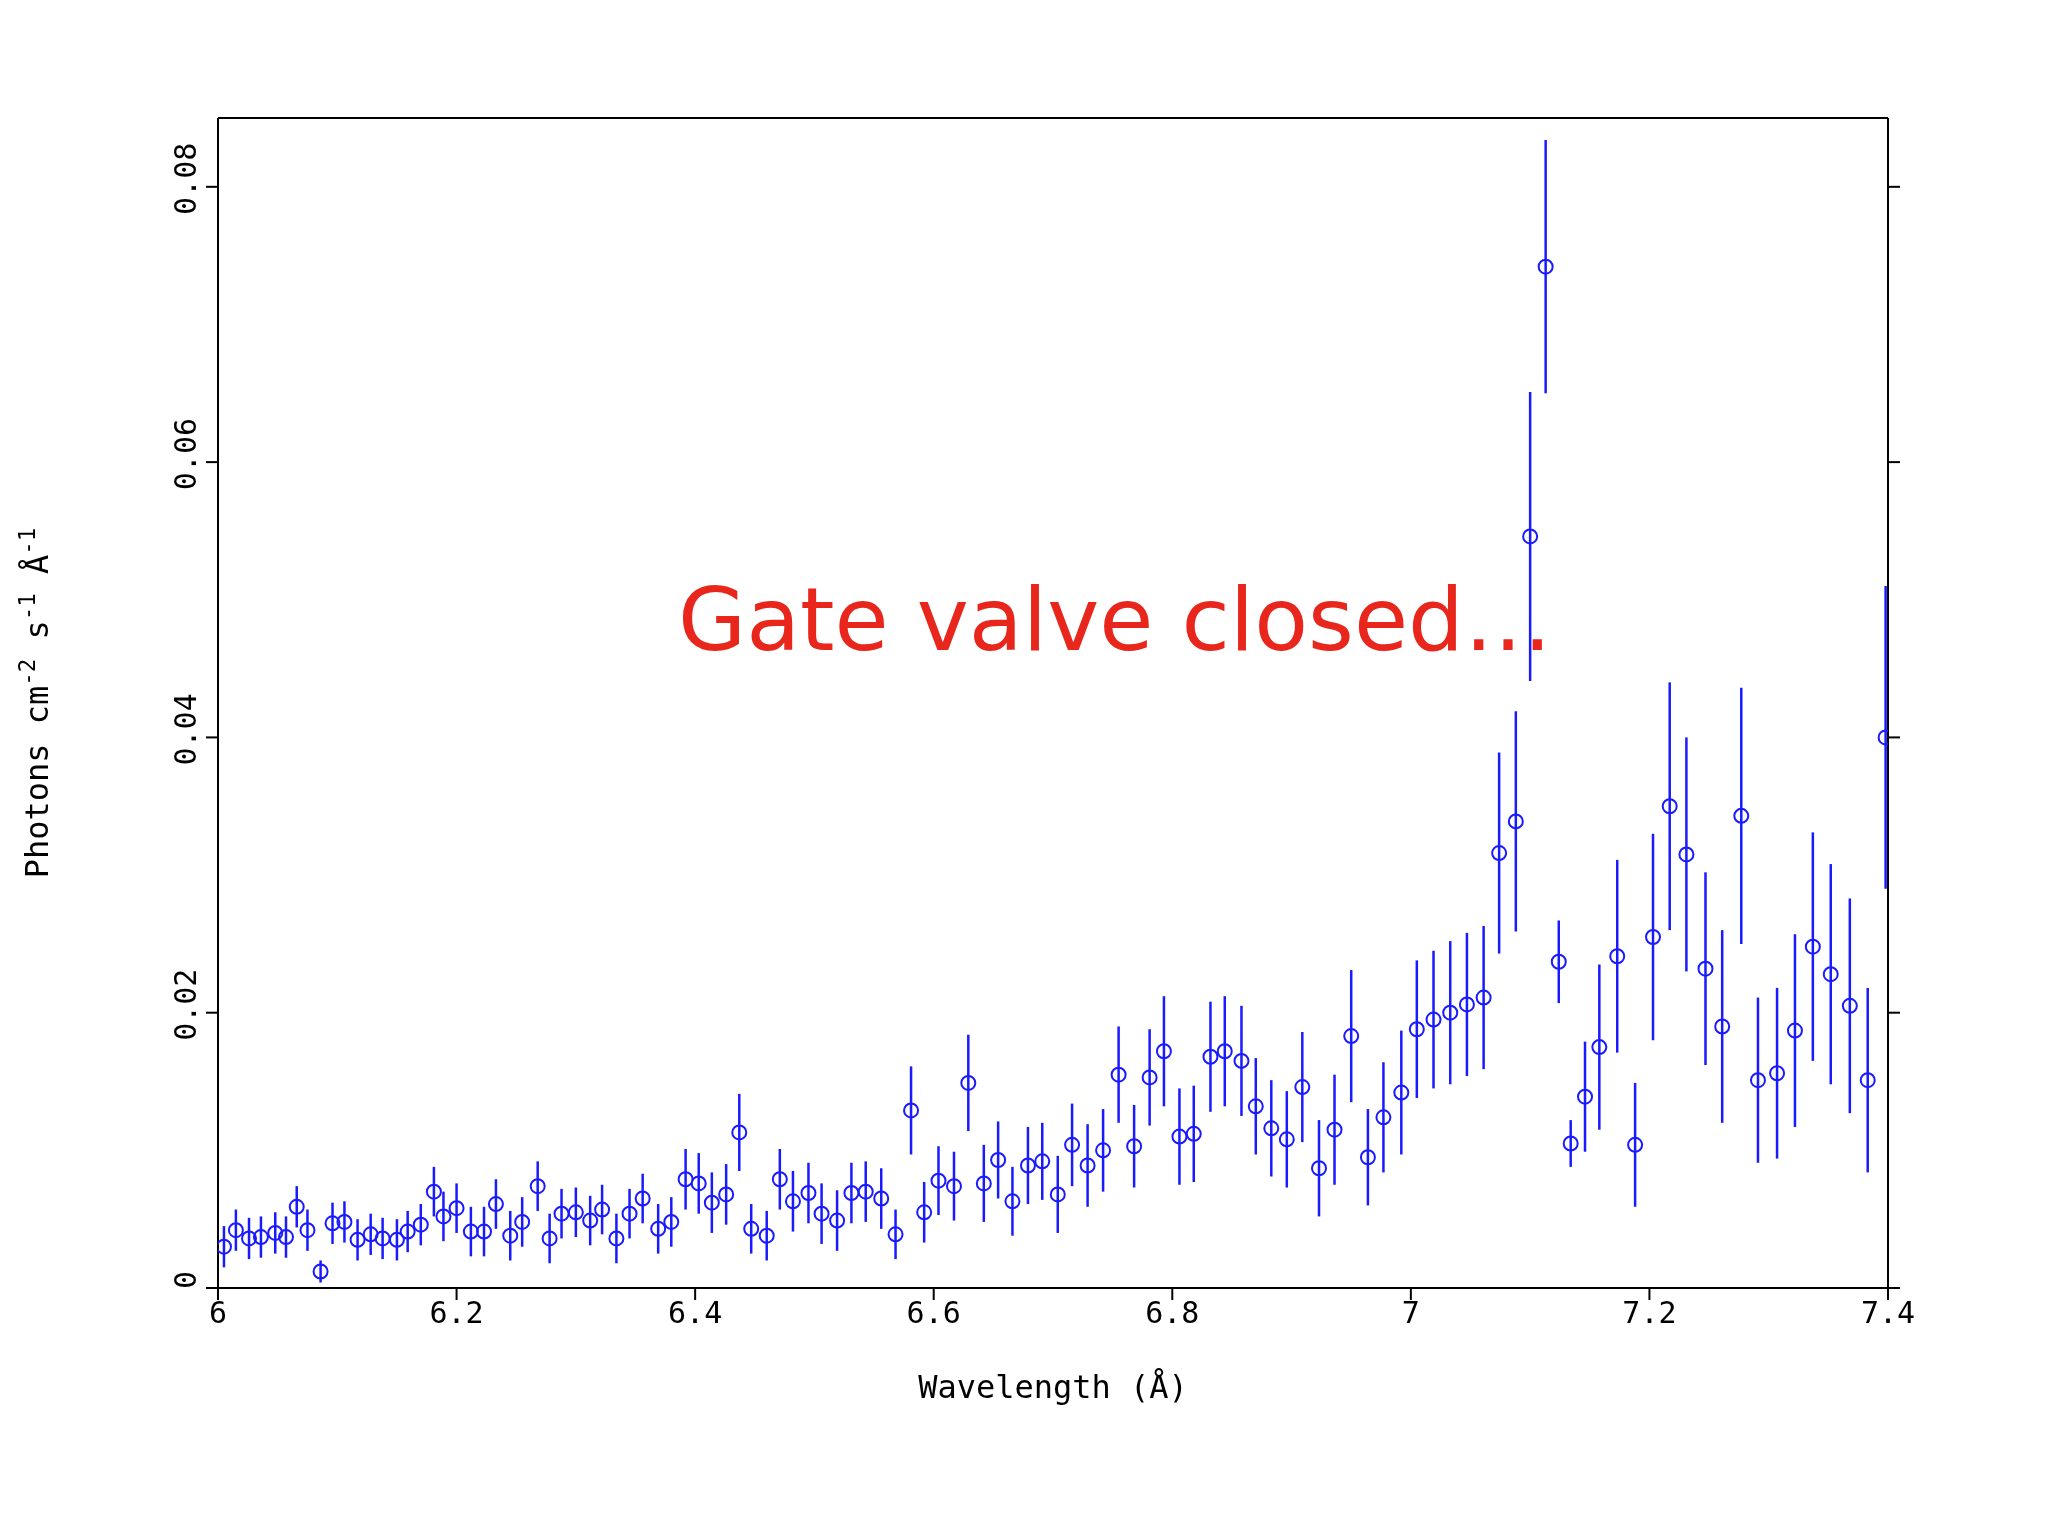 This screenshot has width=2045, height=1533. What do you see at coordinates (185, 729) in the screenshot?
I see `y-tick-label: 0.04` at bounding box center [185, 729].